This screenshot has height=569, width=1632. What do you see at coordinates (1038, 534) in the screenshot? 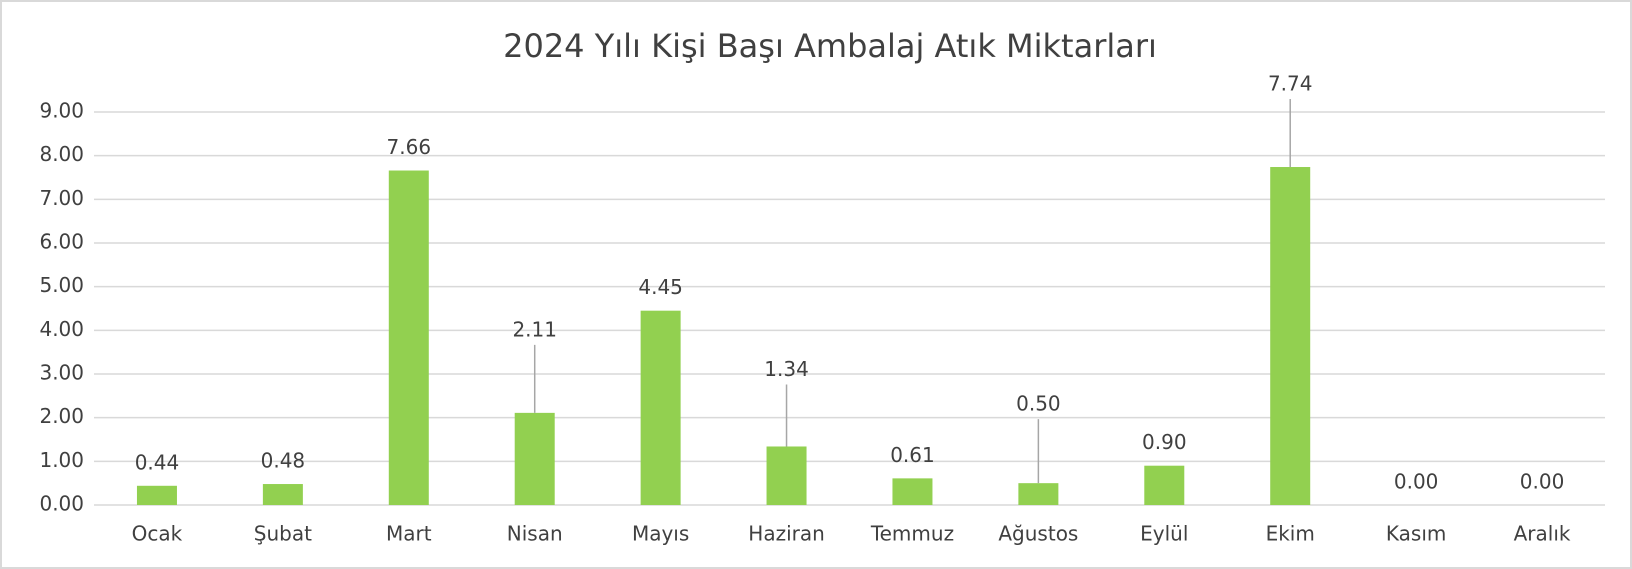
I see `x-tick-label: Ağustos` at bounding box center [1038, 534].